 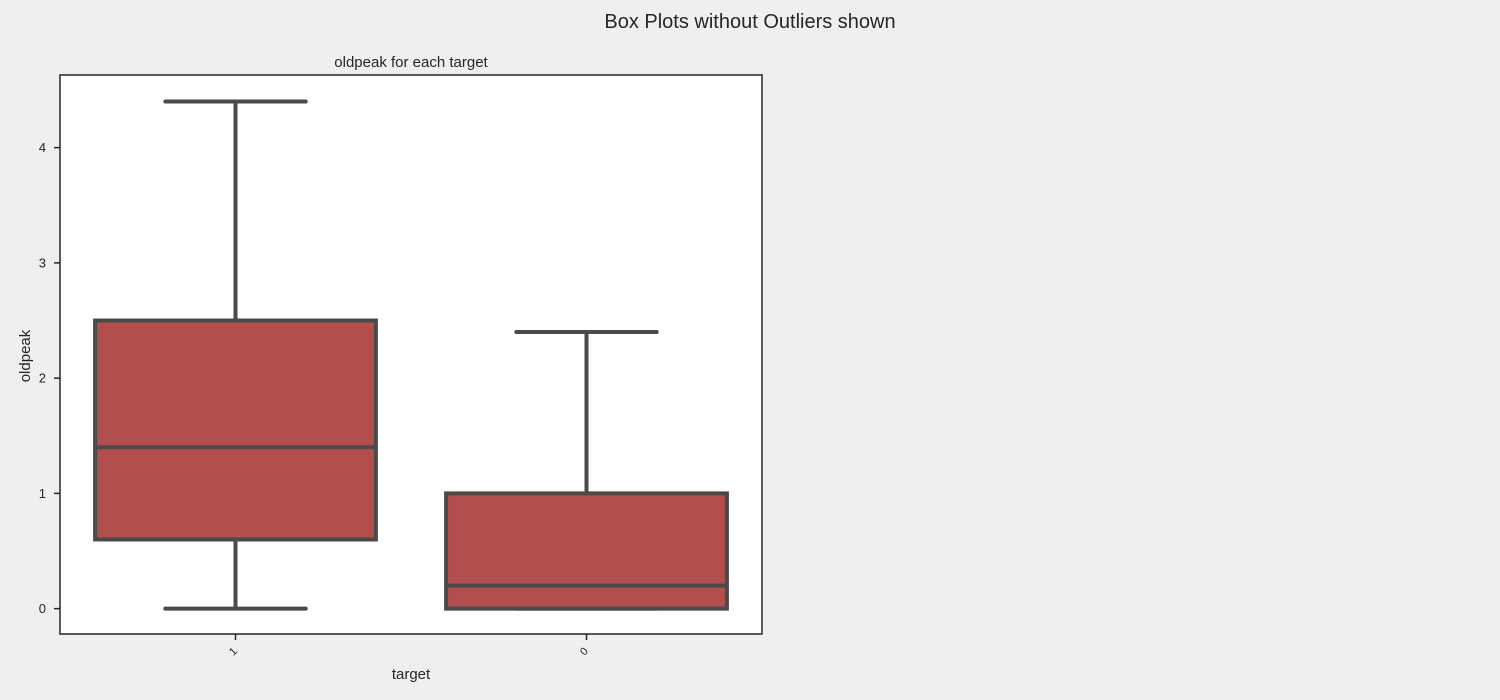 I want to click on y-axis-label: oldpeak, so click(x=25, y=355).